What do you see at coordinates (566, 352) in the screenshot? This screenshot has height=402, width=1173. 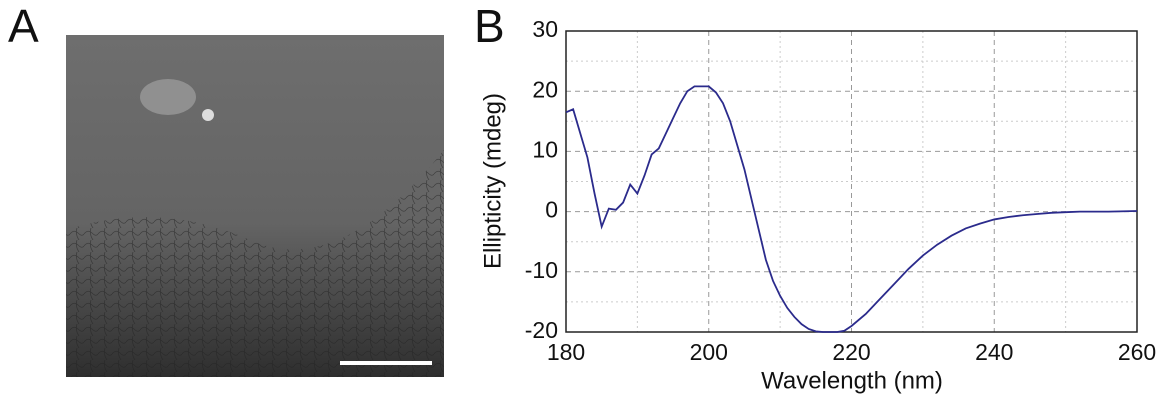 I see `x-tick-label: 180` at bounding box center [566, 352].